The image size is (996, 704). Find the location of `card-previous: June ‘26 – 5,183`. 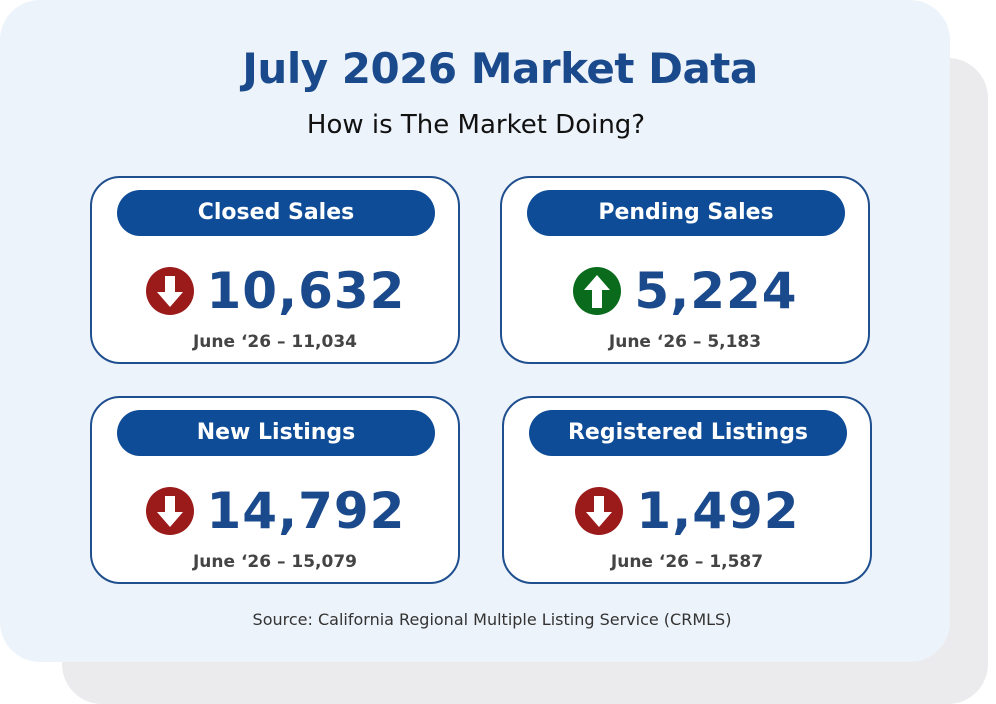

card-previous: June ‘26 – 5,183 is located at coordinates (685, 342).